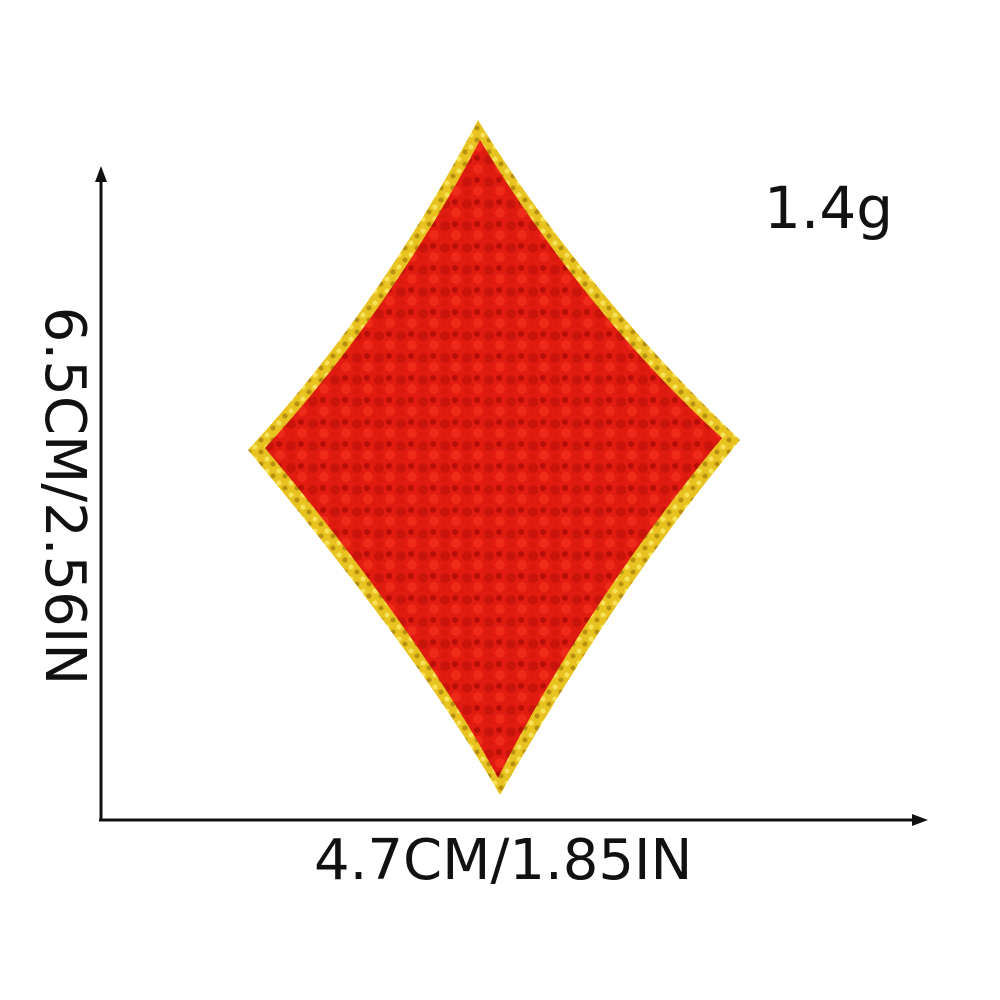 This screenshot has height=1000, width=1000. What do you see at coordinates (64, 496) in the screenshot?
I see `height-dimension-label: 6.5CM/2.56IN` at bounding box center [64, 496].